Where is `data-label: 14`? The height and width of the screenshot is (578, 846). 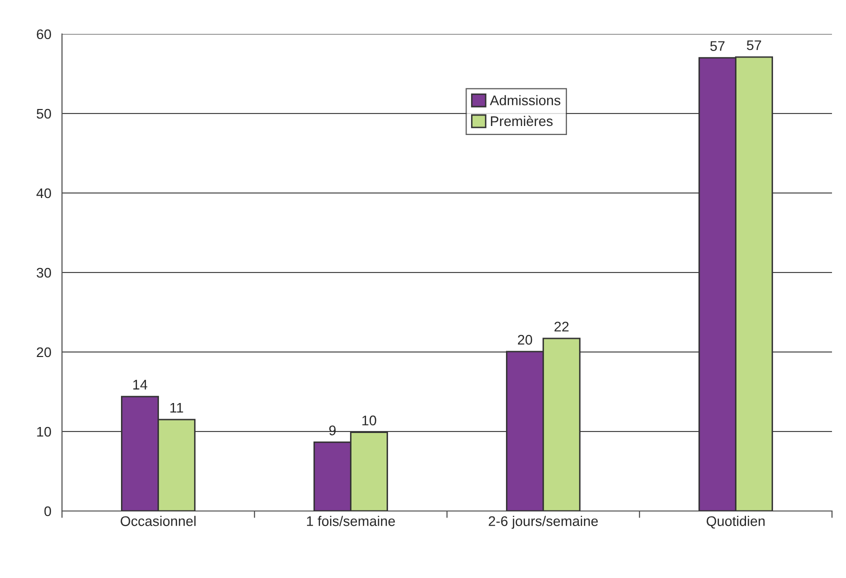
data-label: 14 is located at coordinates (140, 385).